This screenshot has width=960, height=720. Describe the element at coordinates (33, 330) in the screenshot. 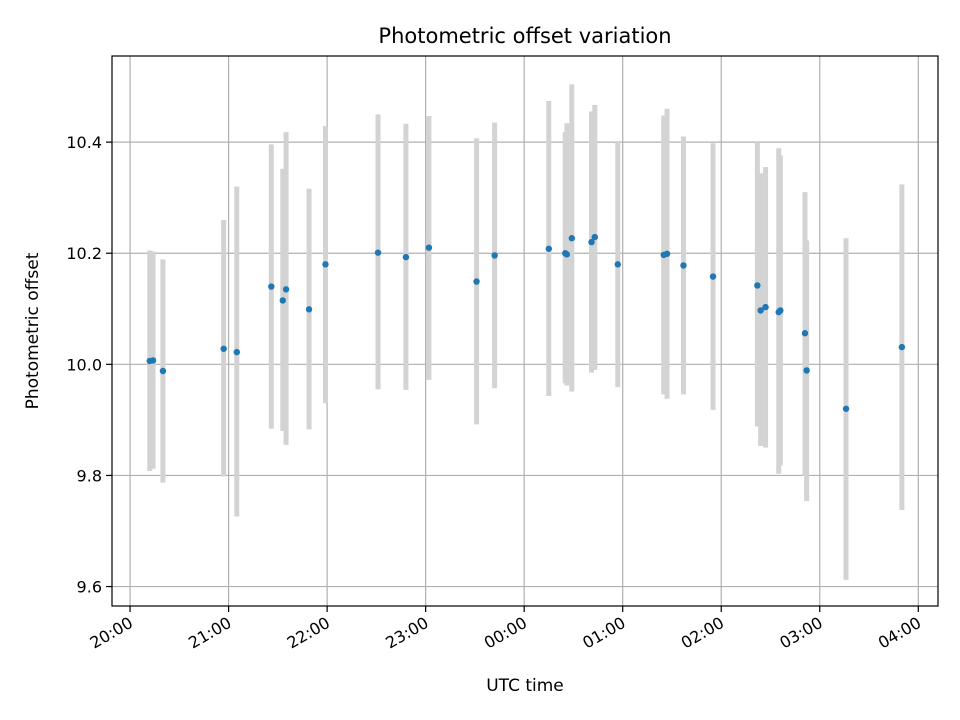

I see `y-axis-label: Photometric offset` at that location.